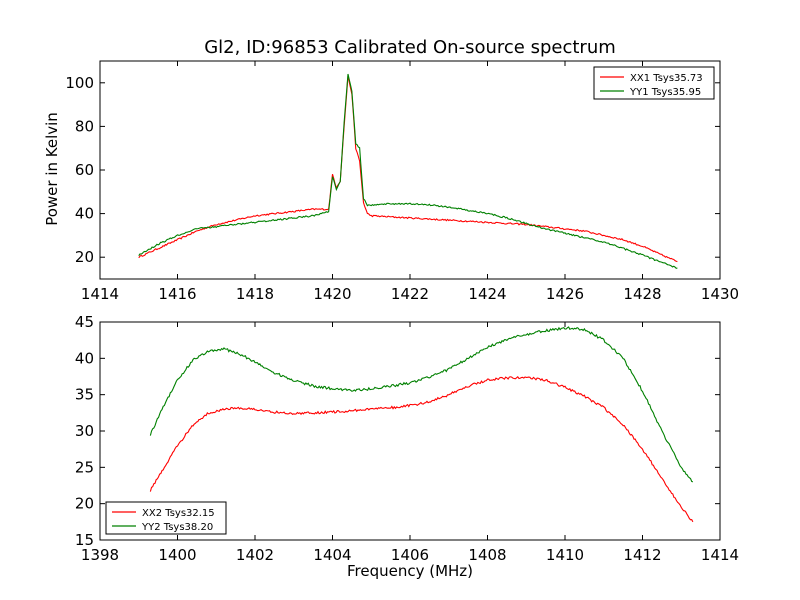 This screenshot has height=600, width=800. I want to click on bottom-x-tick-label: 1408, so click(487, 555).